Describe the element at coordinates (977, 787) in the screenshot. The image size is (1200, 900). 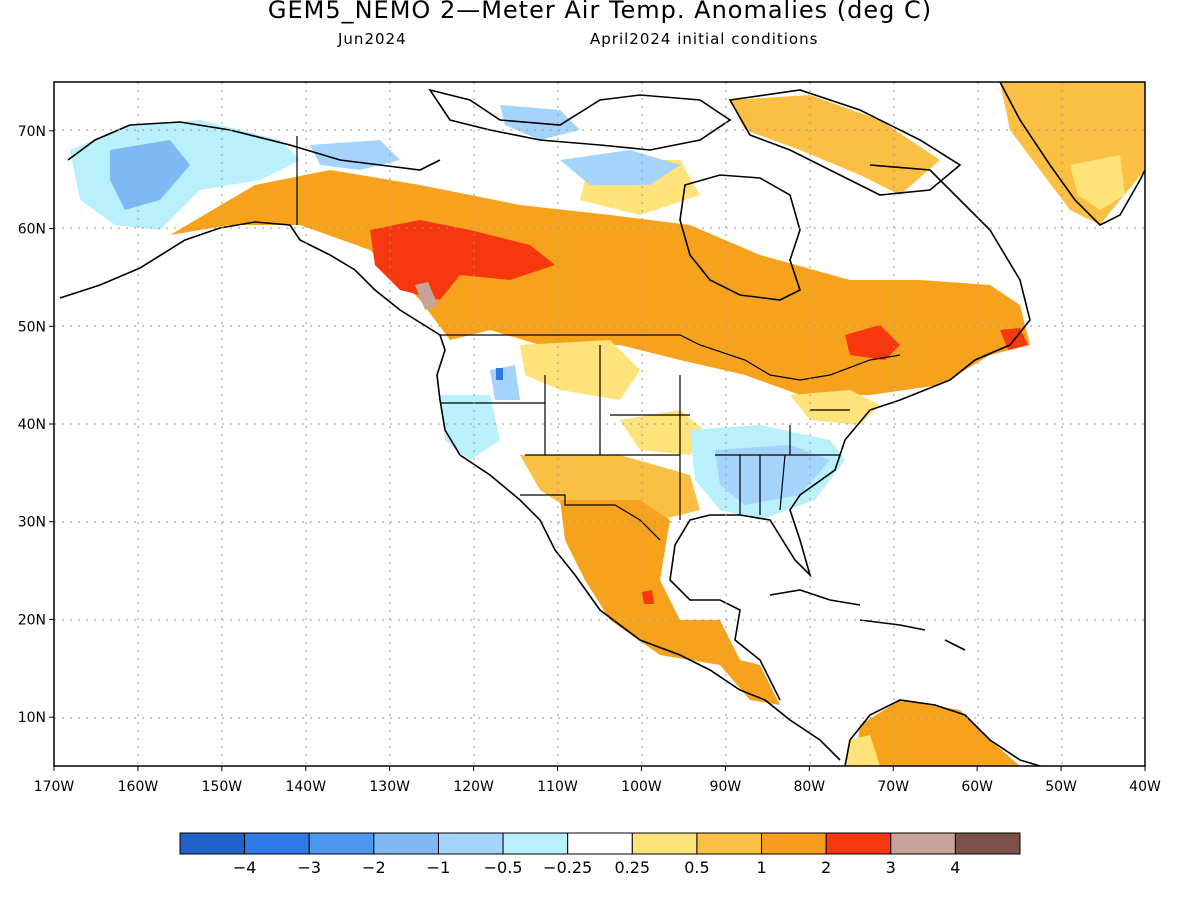
I see `lon-label: 60W` at that location.